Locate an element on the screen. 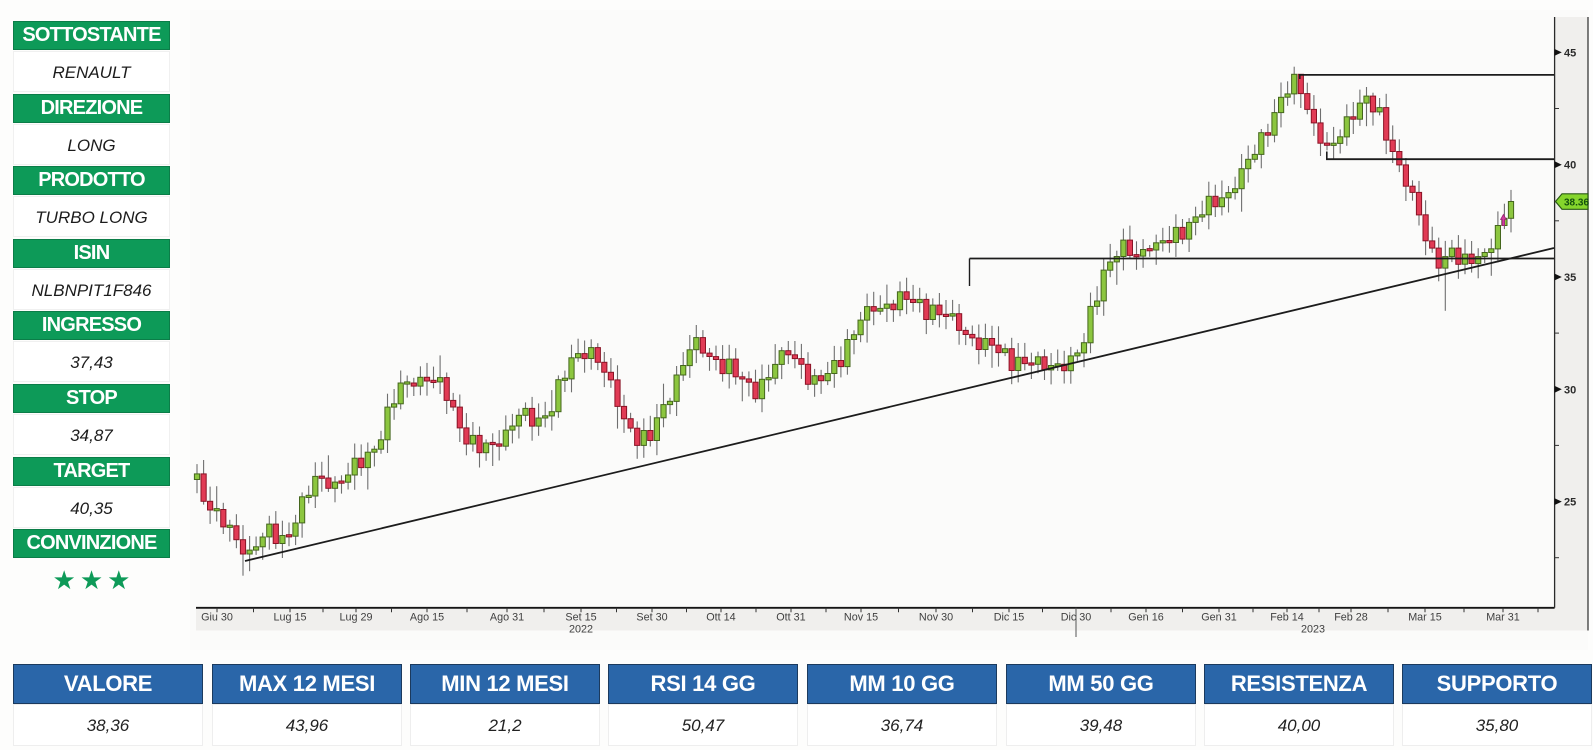 The height and width of the screenshot is (750, 1593). svg-text: Dic 15 is located at coordinates (1009, 618).